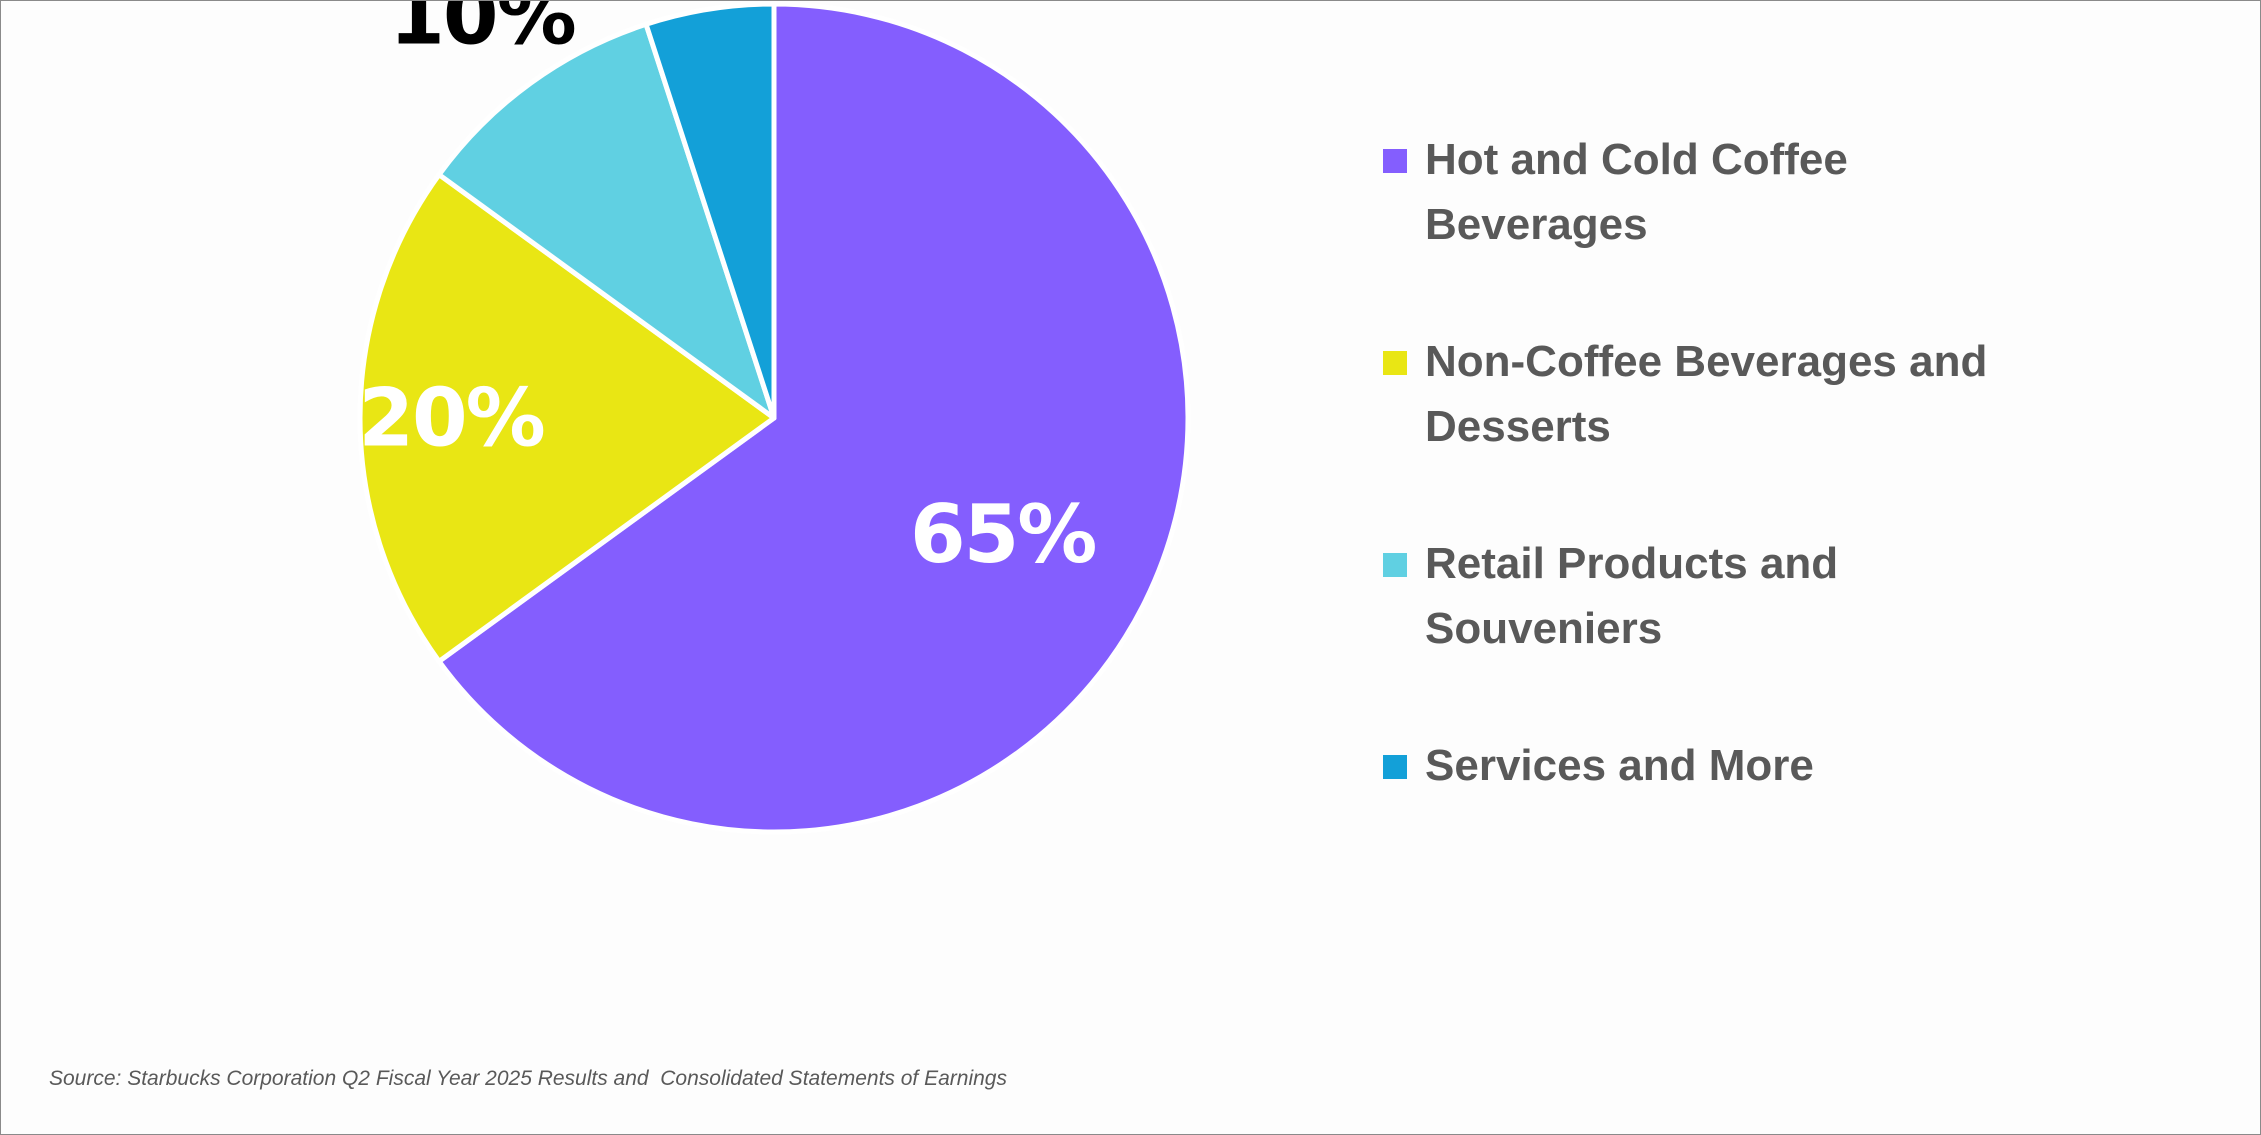  Describe the element at coordinates (606, 221) in the screenshot. I see `pie-slice-retail-products-and-souveniers` at that location.